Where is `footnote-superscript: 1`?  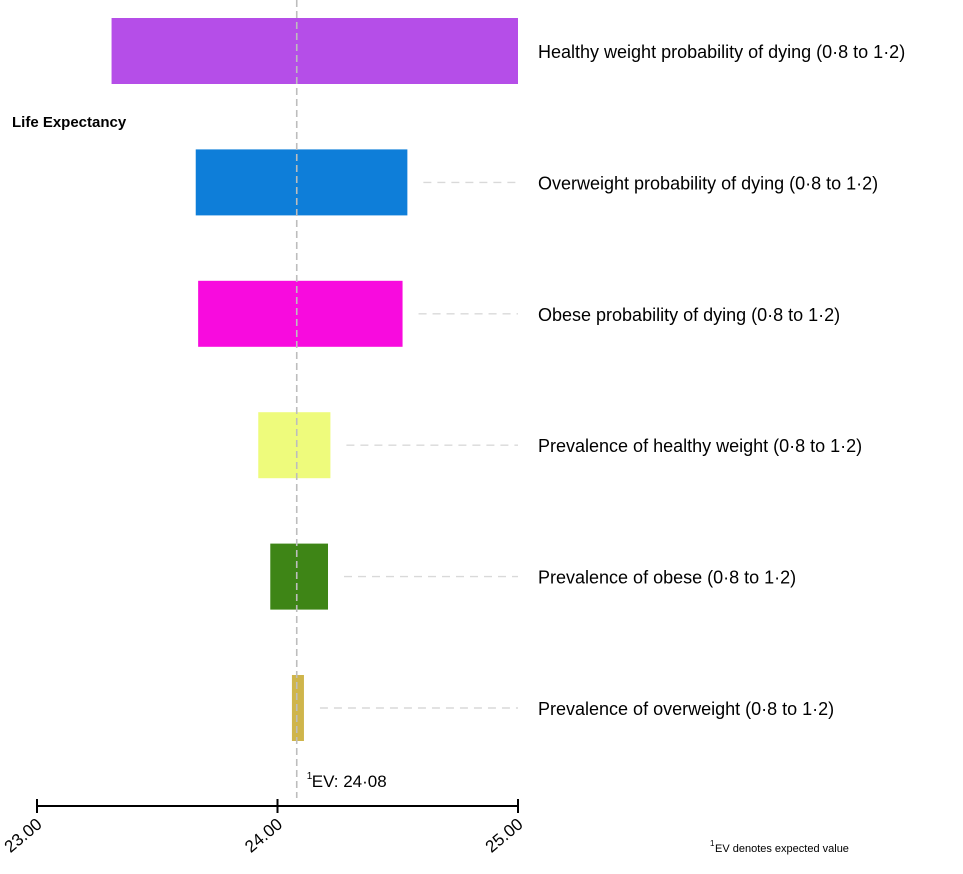 footnote-superscript: 1 is located at coordinates (712, 843).